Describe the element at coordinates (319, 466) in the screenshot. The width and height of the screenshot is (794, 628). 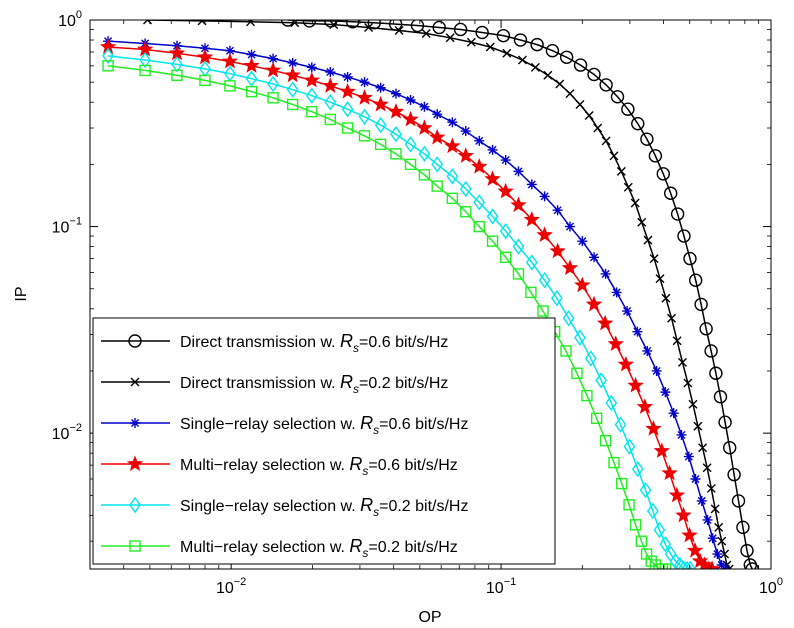
I see `legend-label: Multi−relay selection w. Rs=0.6 bit/s/Hz` at that location.